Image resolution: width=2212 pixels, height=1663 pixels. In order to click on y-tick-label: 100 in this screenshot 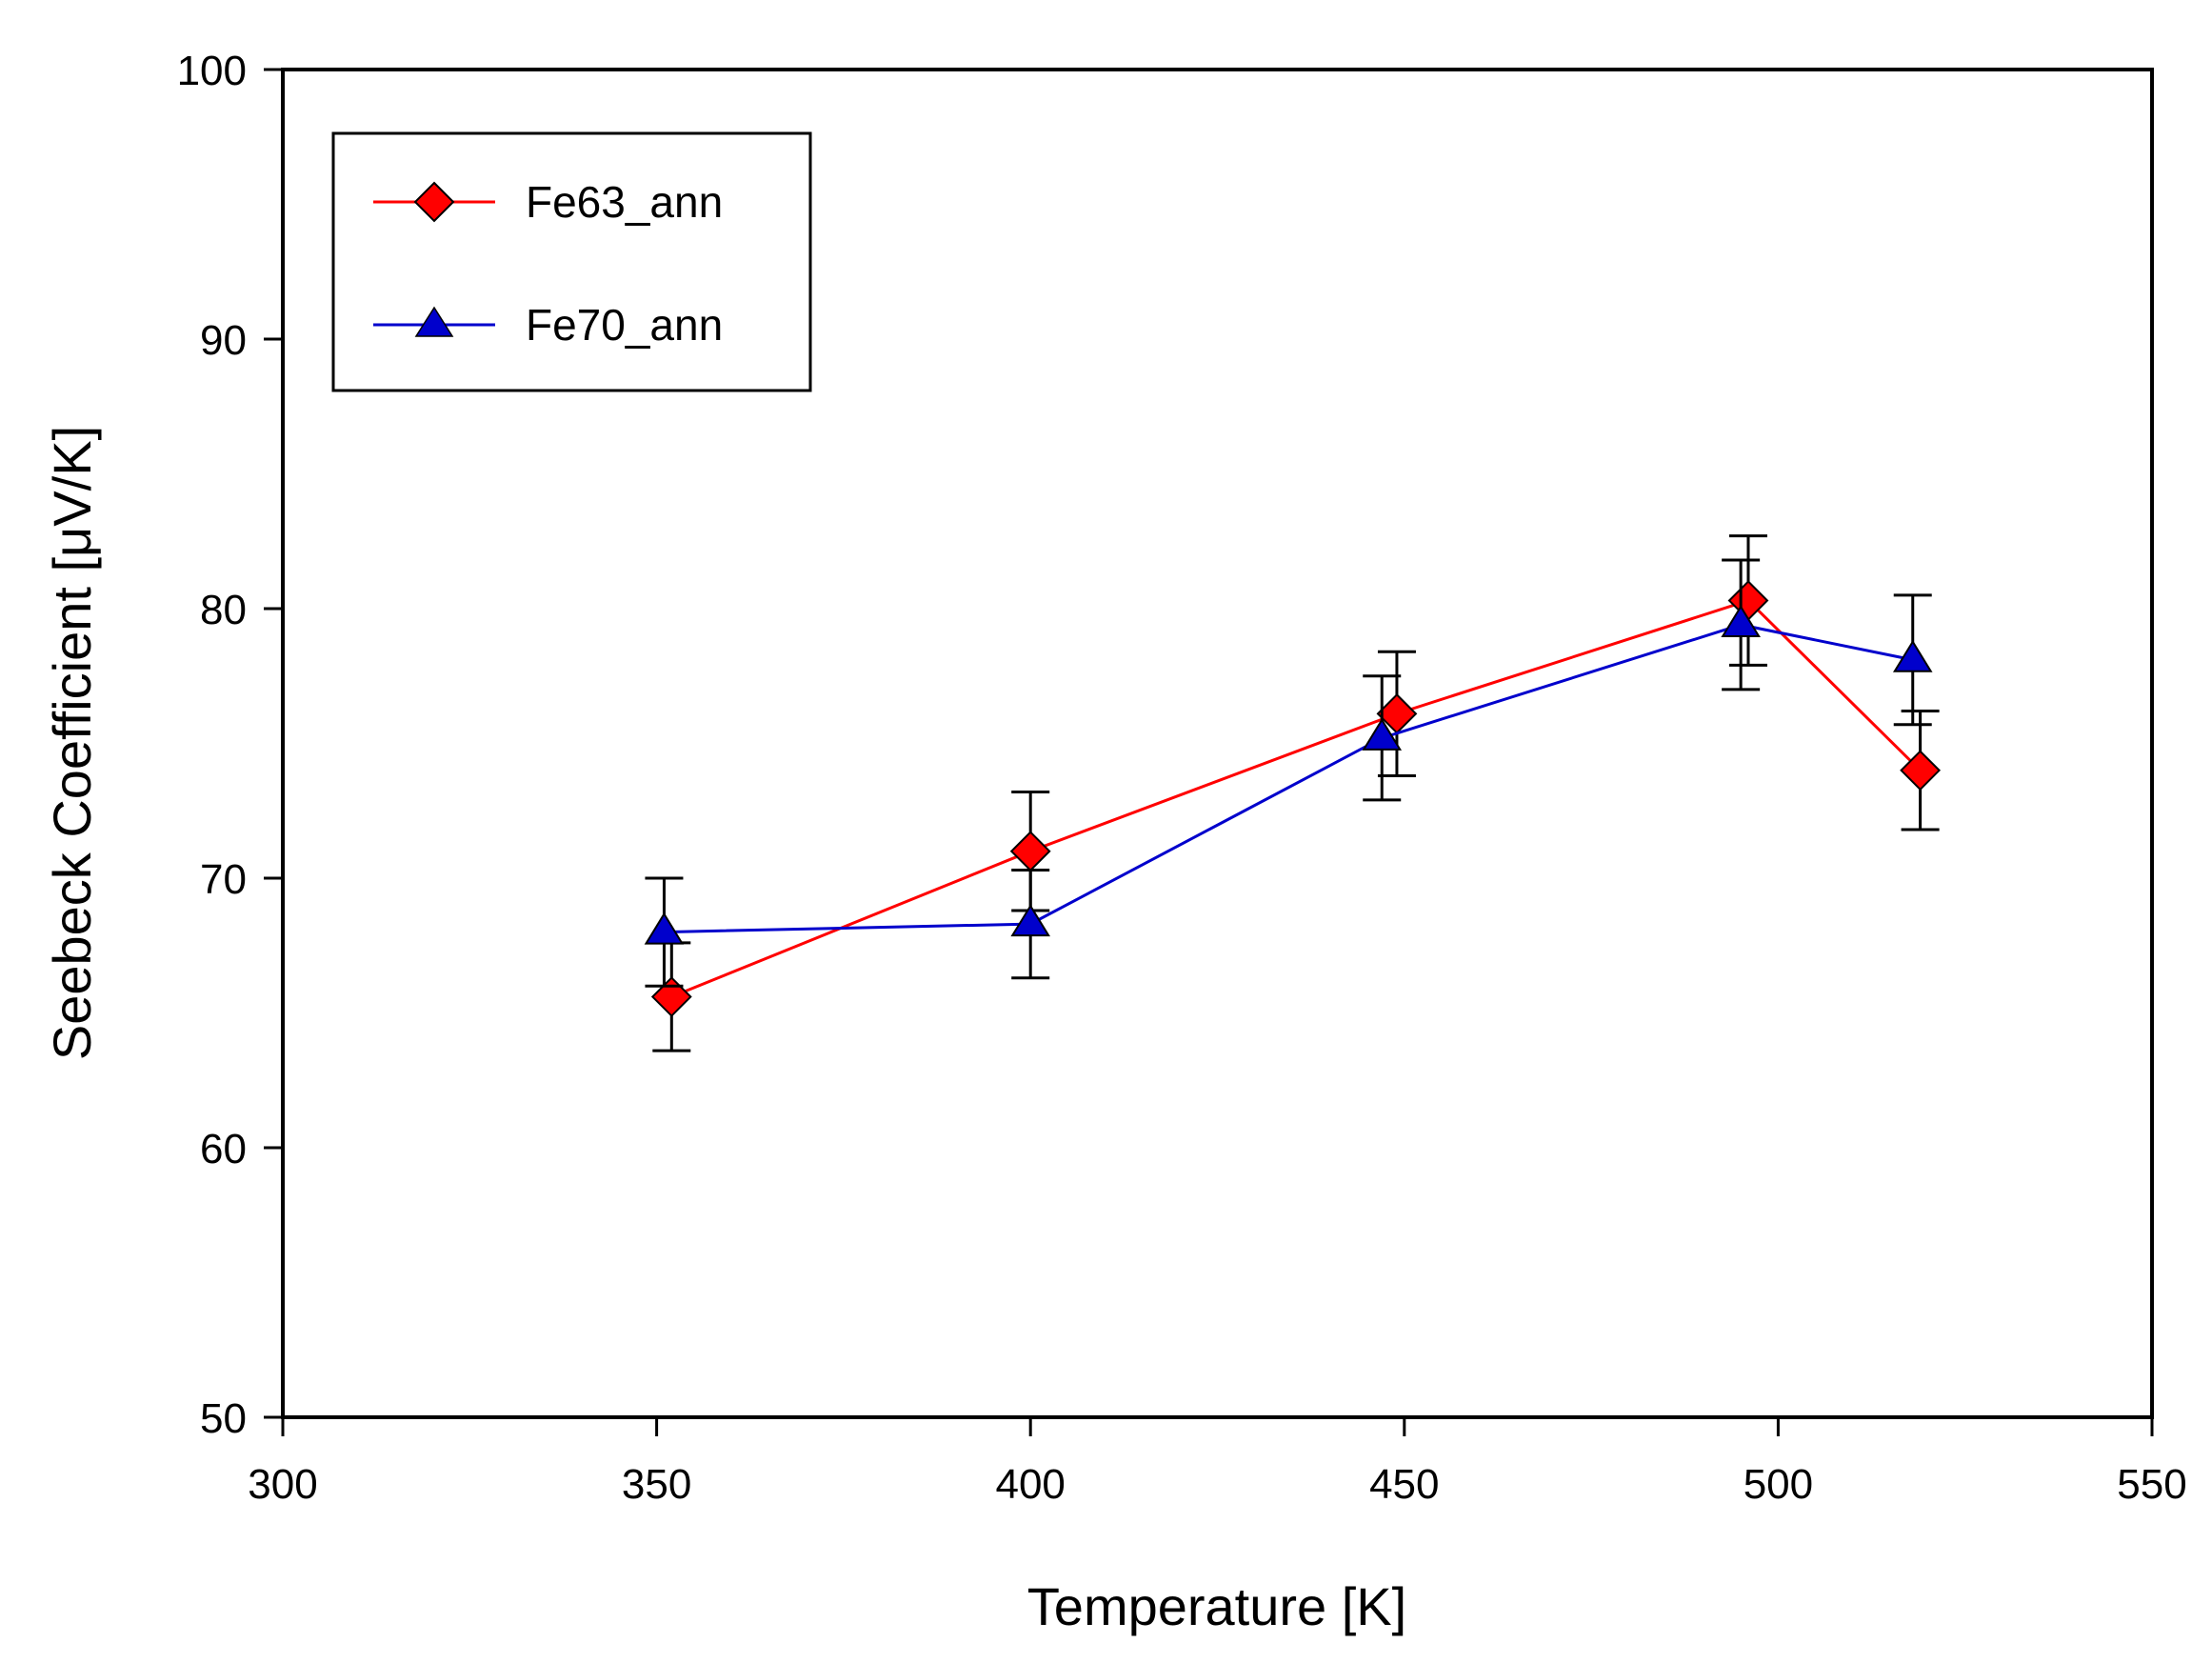, I will do `click(212, 71)`.